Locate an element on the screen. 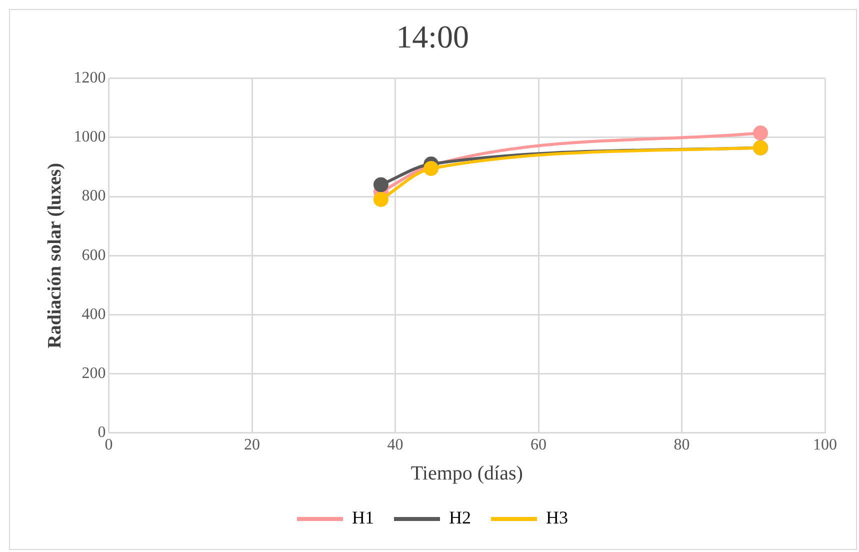  y-axis-title: Radiación solar (luxes) is located at coordinates (55, 255).